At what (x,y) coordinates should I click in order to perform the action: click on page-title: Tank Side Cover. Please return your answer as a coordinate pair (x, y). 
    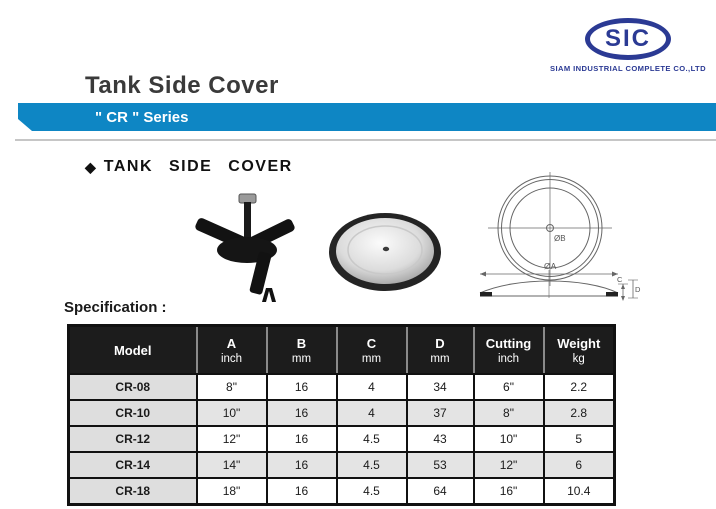
    Looking at the image, I should click on (182, 85).